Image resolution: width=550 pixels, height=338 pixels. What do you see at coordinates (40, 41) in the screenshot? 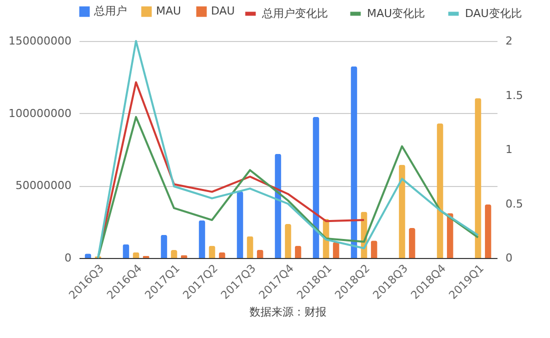
I see `y-tick-label: 150000000` at bounding box center [40, 41].